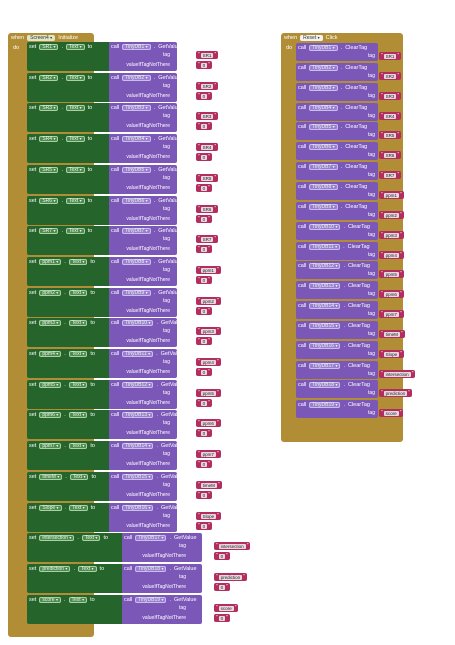 This screenshot has width=455, height=645. I want to click on tinydb-dropdown: TinyDB12 ▾, so click(138, 384).